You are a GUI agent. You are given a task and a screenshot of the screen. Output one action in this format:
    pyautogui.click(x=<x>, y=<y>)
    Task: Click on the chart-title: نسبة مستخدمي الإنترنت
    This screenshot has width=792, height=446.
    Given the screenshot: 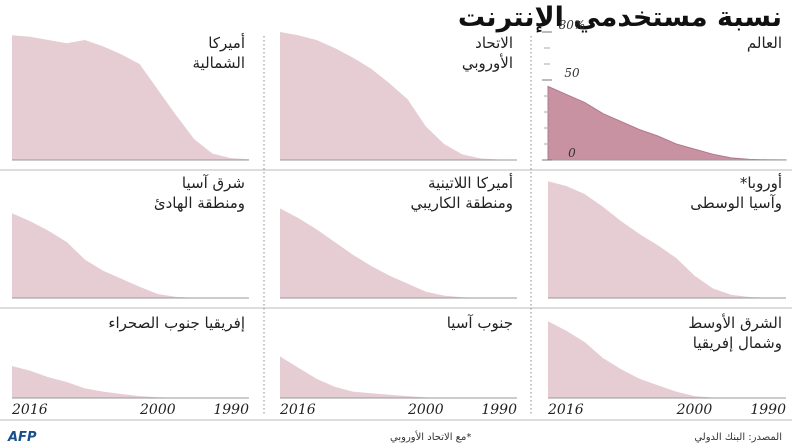 What is the action you would take?
    pyautogui.click(x=619, y=17)
    